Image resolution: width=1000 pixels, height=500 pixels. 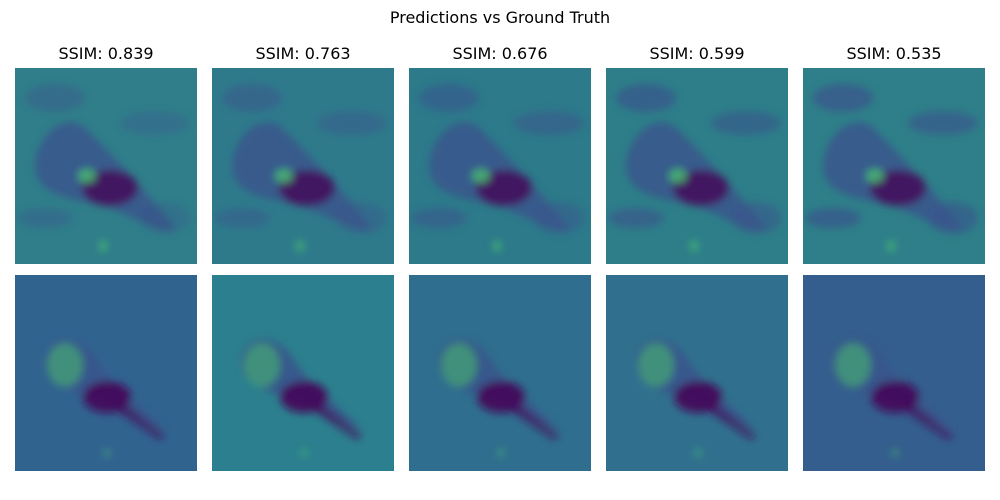 I want to click on ssim-title-1: SSIM: 0.839, so click(x=106, y=53).